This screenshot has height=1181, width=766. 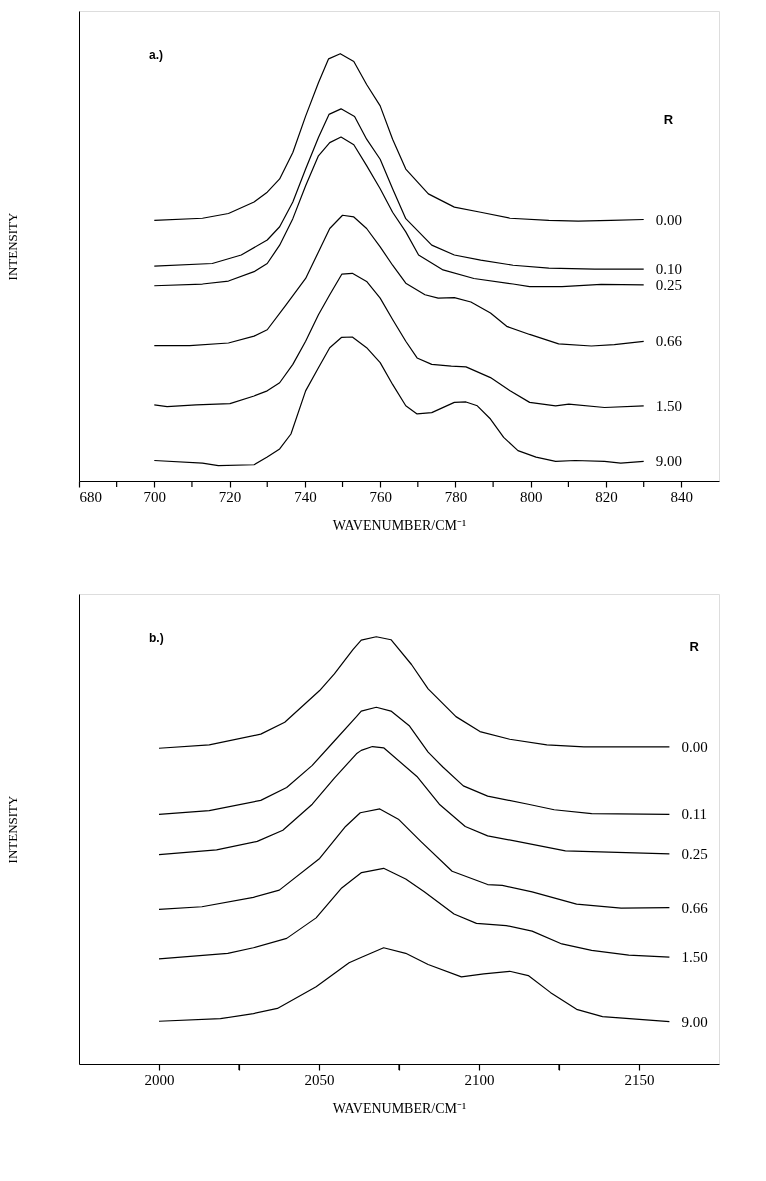 What do you see at coordinates (230, 496) in the screenshot?
I see `x-tick-label: 720` at bounding box center [230, 496].